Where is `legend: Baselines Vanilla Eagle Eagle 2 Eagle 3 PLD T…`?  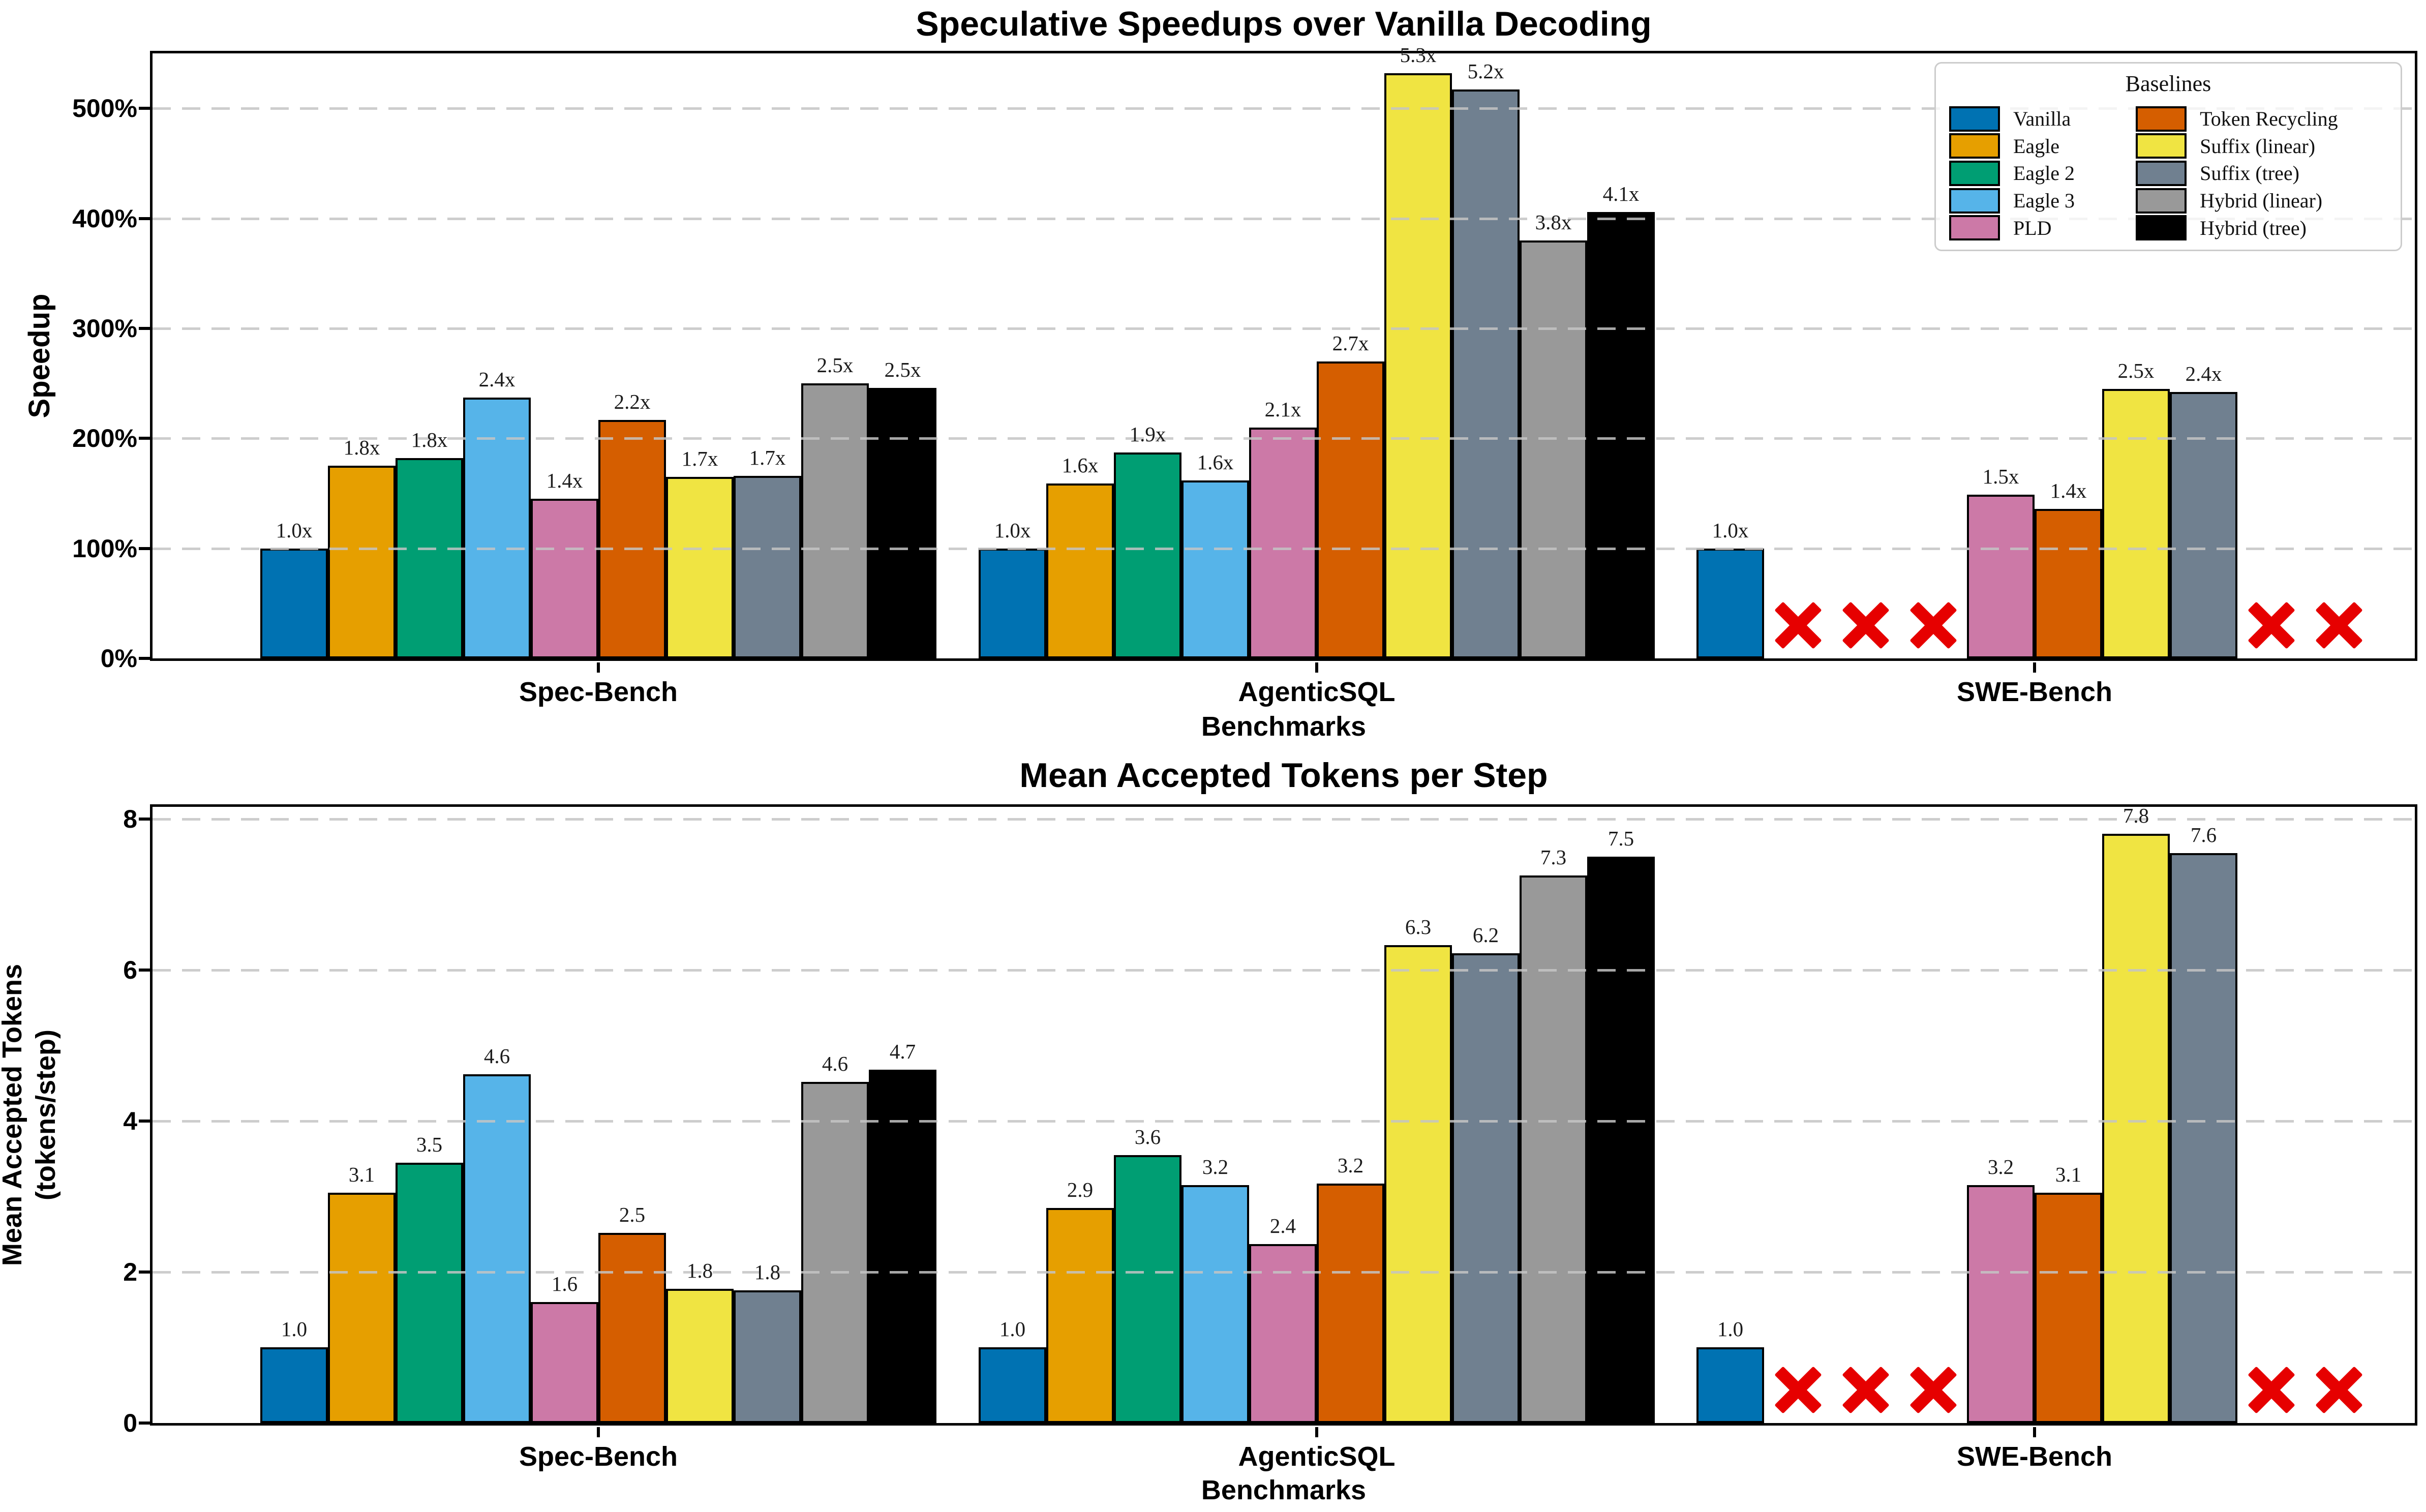
legend: Baselines Vanilla Eagle Eagle 2 Eagle 3 PLD T… is located at coordinates (2168, 156).